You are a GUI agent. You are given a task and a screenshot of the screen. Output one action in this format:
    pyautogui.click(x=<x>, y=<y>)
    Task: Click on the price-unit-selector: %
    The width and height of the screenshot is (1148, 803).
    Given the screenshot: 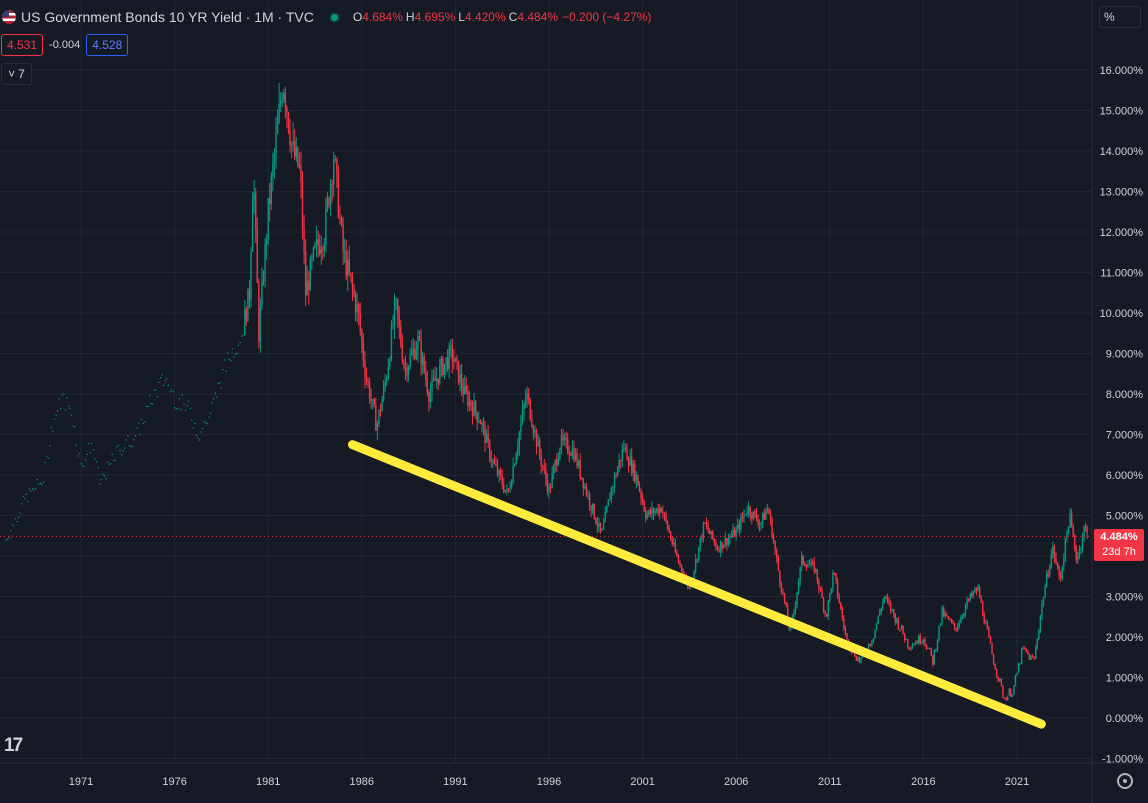 What is the action you would take?
    pyautogui.click(x=1120, y=17)
    